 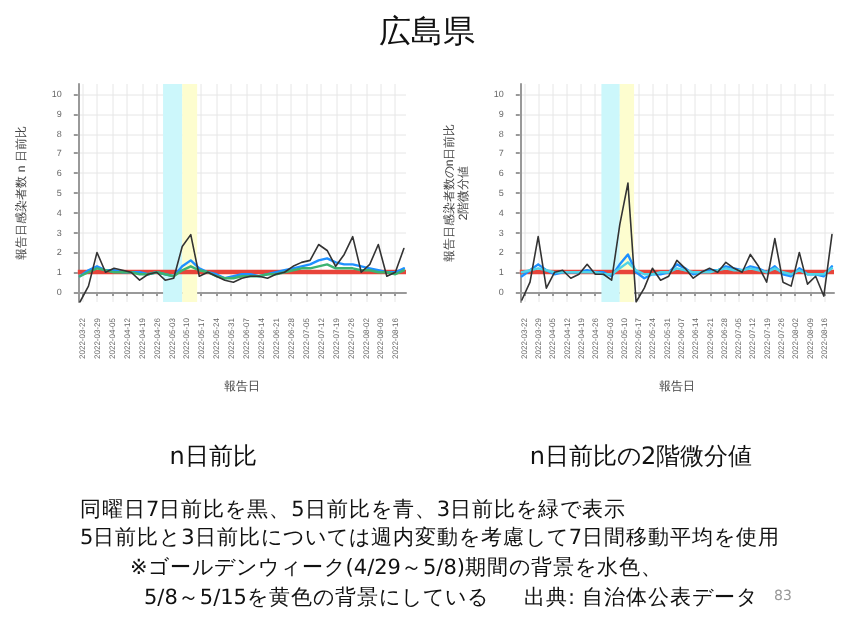 I want to click on text: 5日前比と3日前比については週内変動を考慮して7日間移動平均を使用, so click(x=430, y=538).